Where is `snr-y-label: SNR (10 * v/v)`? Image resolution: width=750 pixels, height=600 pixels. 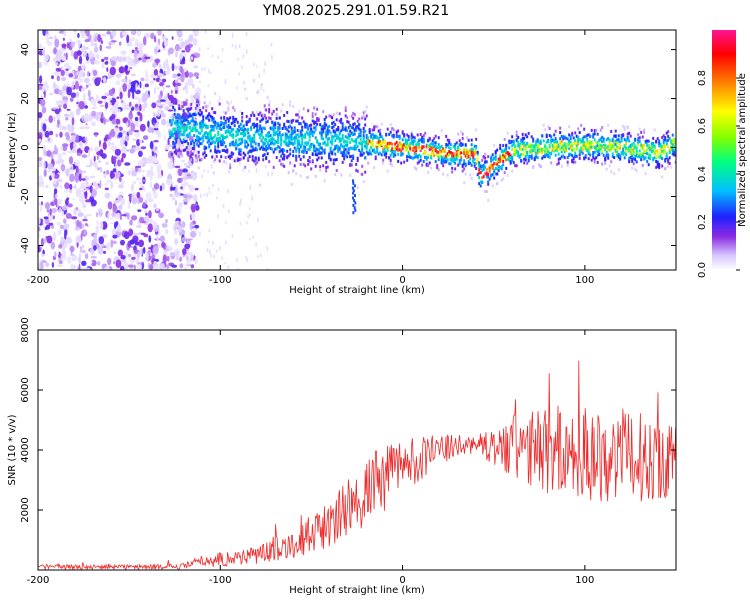
snr-y-label: SNR (10 * v/v) is located at coordinates (12, 449).